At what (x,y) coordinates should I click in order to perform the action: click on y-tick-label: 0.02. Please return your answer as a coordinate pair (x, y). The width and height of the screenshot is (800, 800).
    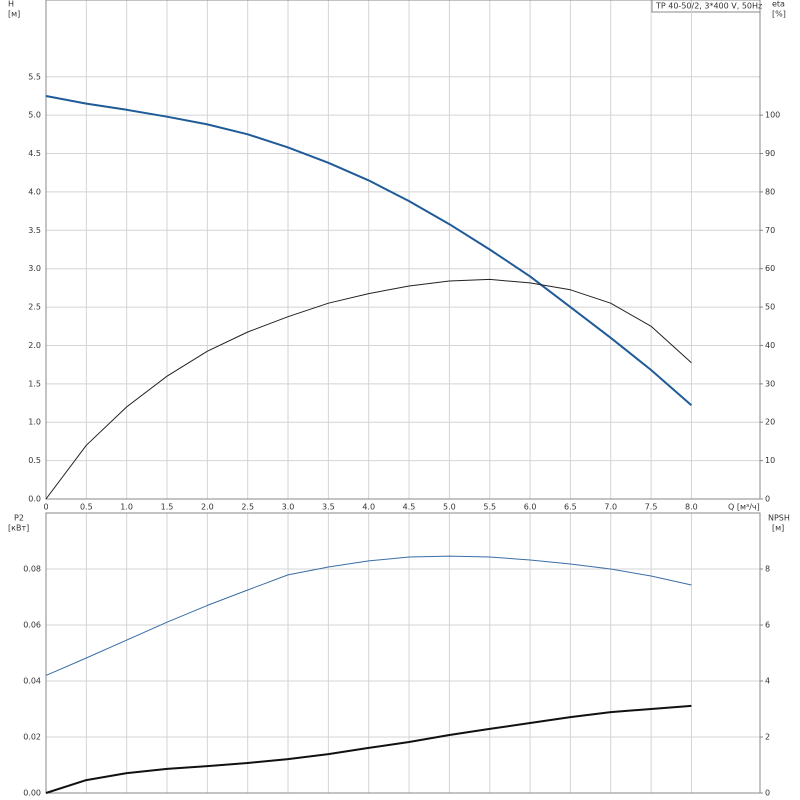
    Looking at the image, I should click on (32, 737).